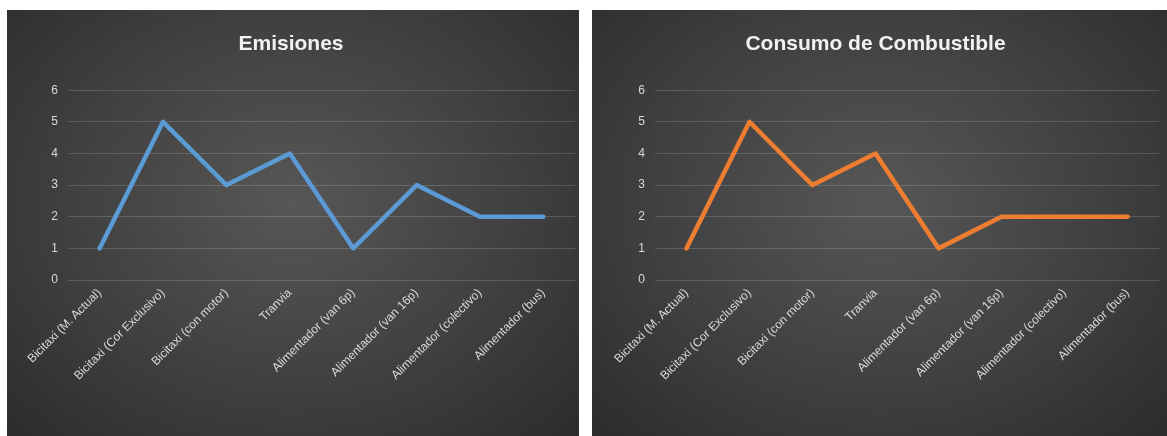 The width and height of the screenshot is (1167, 436). I want to click on chart-title: Consumo de Combustible, so click(875, 43).